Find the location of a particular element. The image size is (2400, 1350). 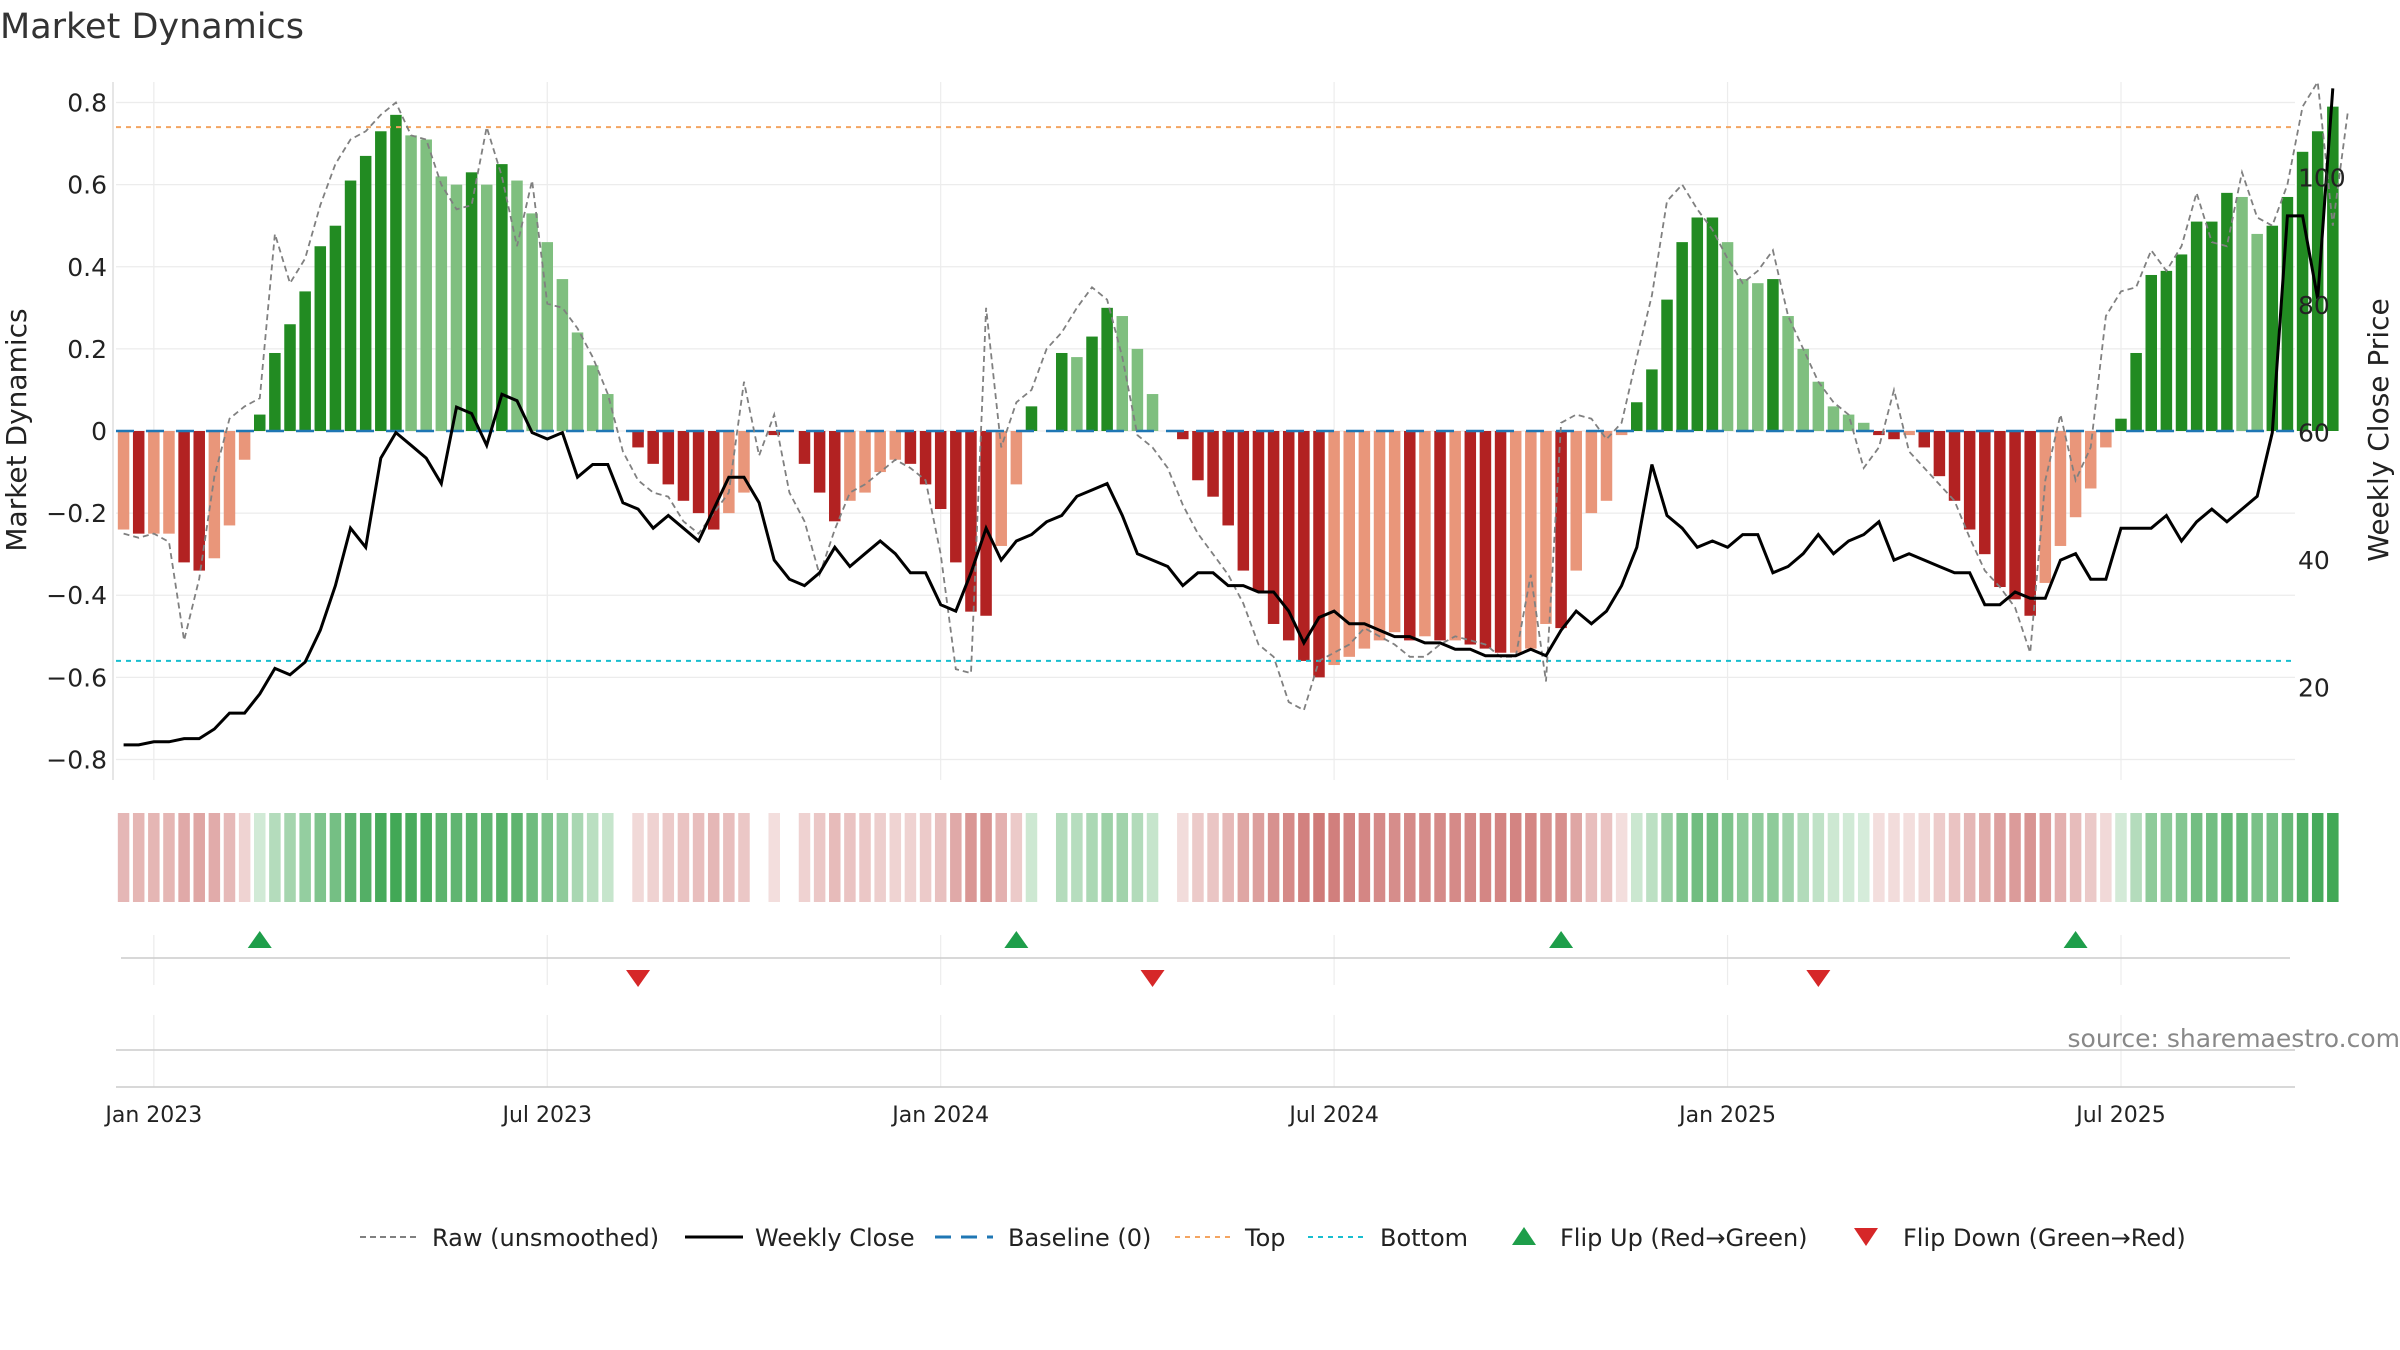

x-tick-label: Jan 2024 is located at coordinates (939, 1115).